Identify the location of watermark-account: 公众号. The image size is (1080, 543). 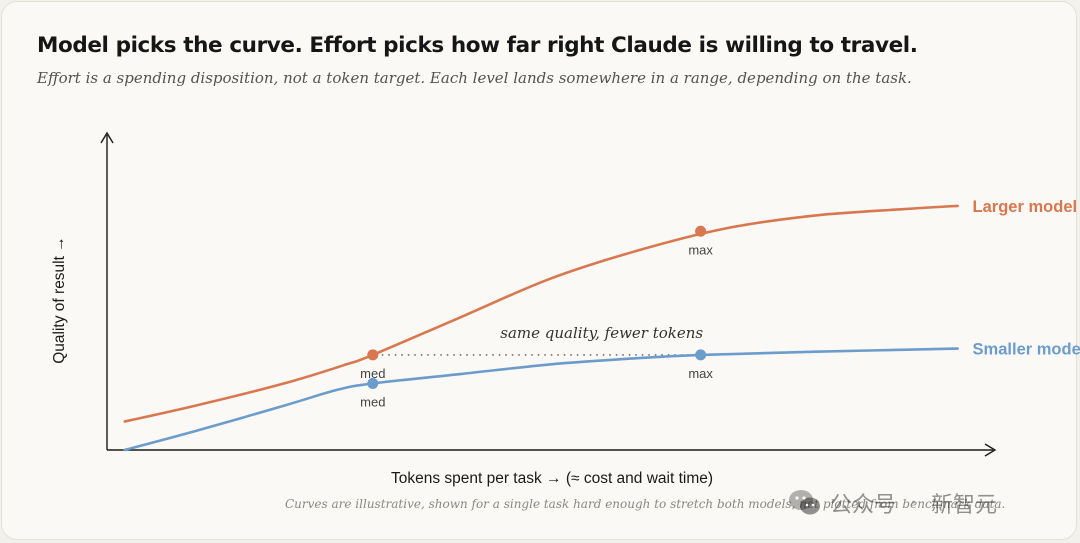
(863, 505).